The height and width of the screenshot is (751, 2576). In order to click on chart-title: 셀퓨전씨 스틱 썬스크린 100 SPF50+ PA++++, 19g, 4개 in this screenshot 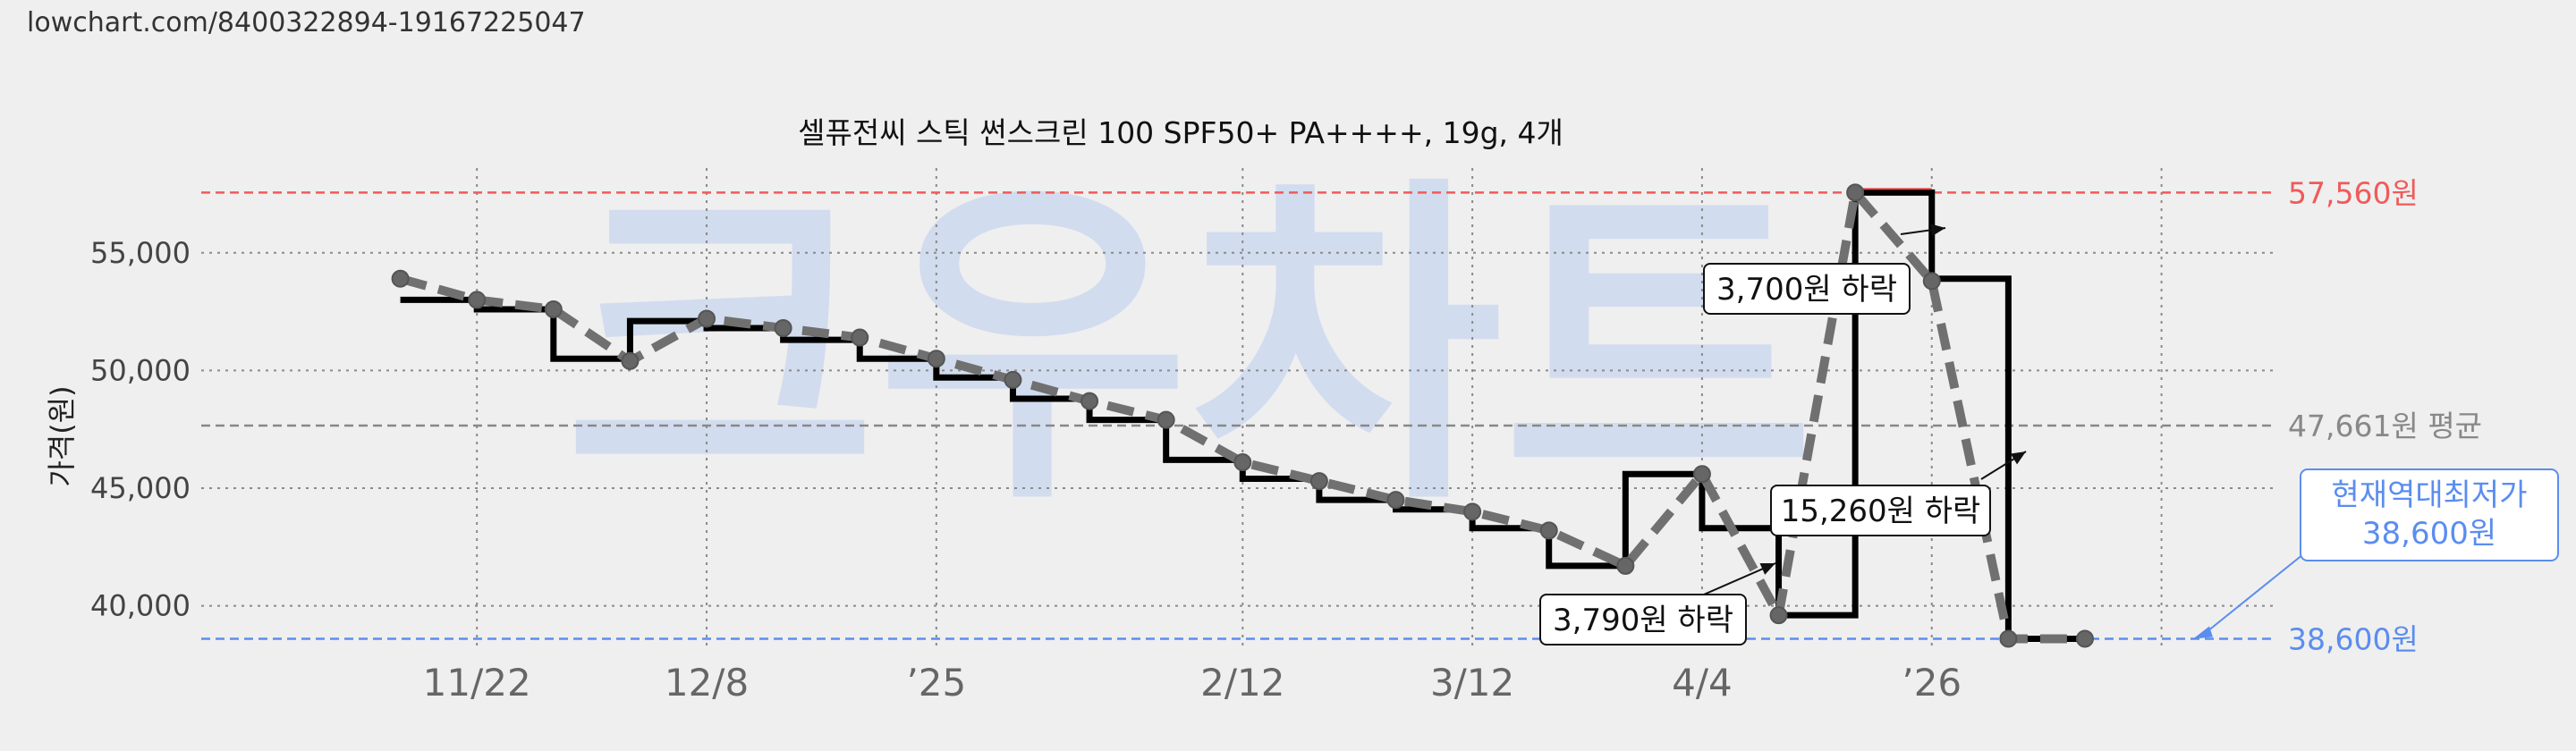, I will do `click(1180, 132)`.